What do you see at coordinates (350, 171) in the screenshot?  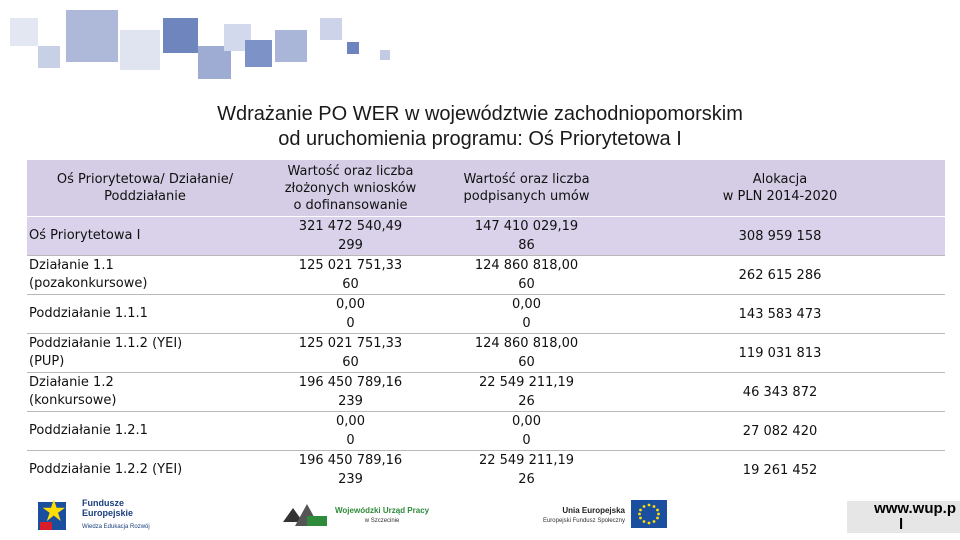 I see `header-col-2-line-1: Wartość oraz liczba` at bounding box center [350, 171].